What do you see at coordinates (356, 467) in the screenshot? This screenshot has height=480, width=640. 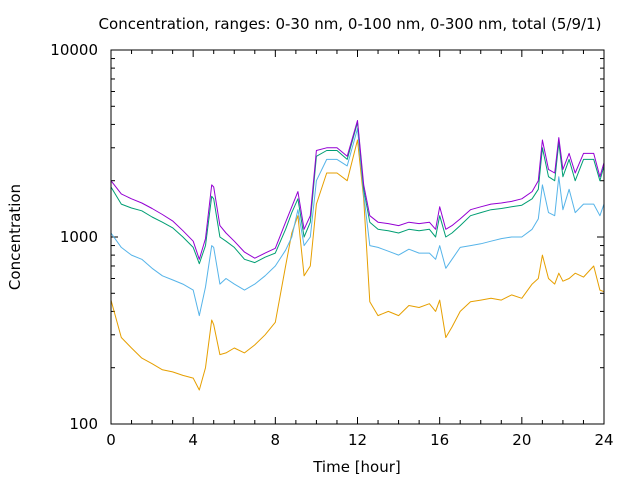 I see `x-axis-label: Time [hour]` at bounding box center [356, 467].